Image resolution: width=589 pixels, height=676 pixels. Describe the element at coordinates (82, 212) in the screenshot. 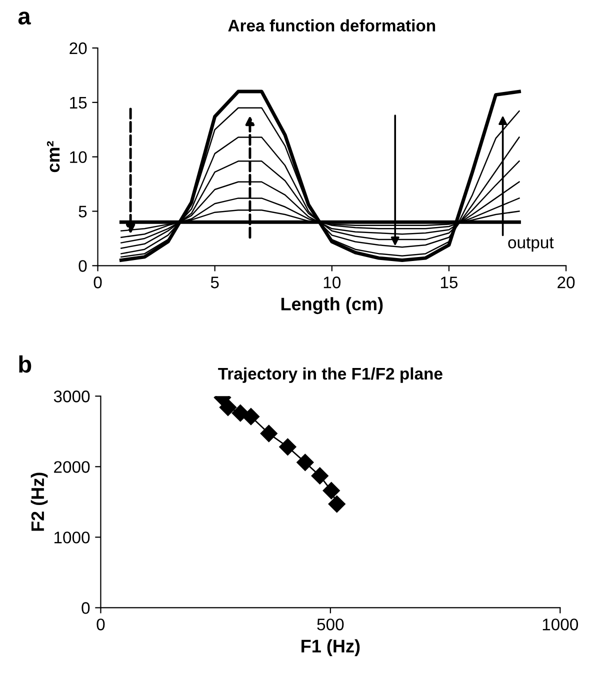

I see `y-tick-label: 5` at that location.